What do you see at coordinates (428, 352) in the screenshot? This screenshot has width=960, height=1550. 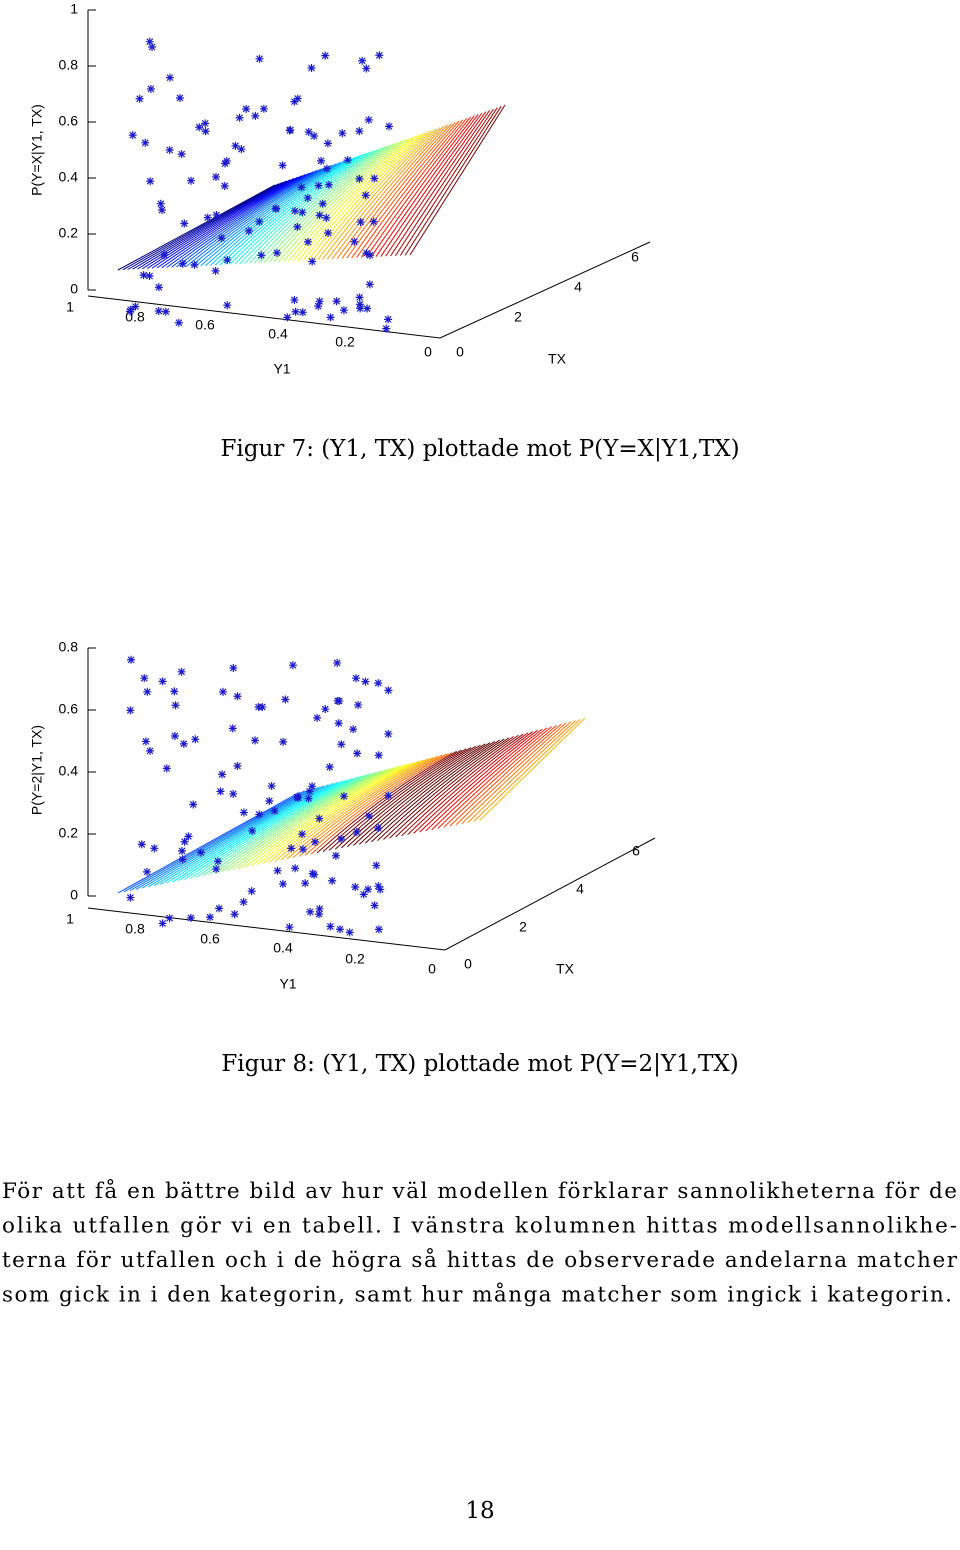 I see `y1-tick-label: 0` at bounding box center [428, 352].